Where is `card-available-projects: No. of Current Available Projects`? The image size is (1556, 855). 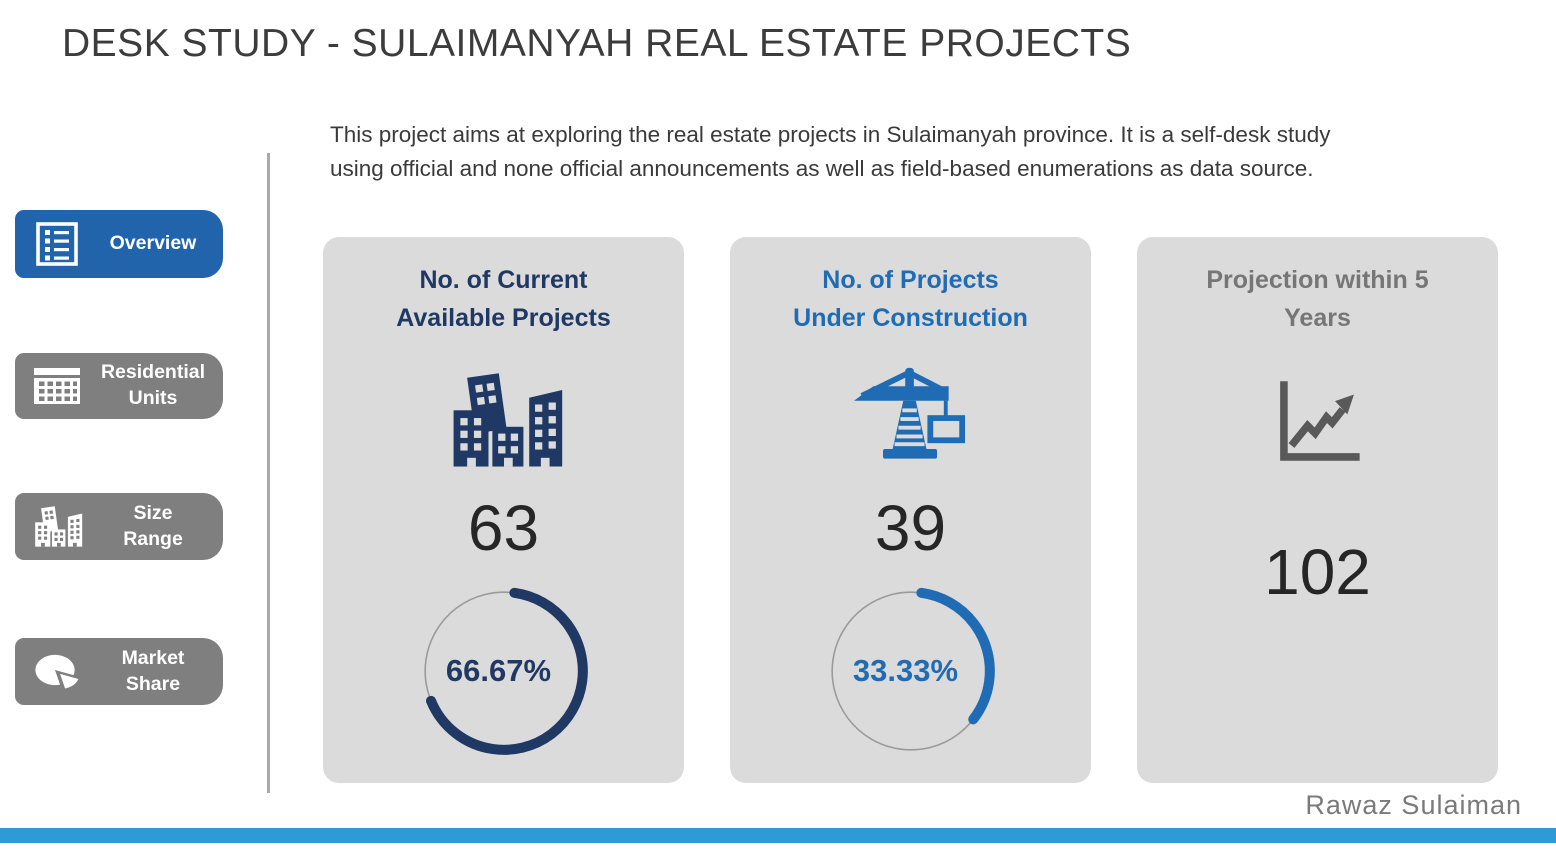 card-available-projects: No. of Current Available Projects is located at coordinates (503, 510).